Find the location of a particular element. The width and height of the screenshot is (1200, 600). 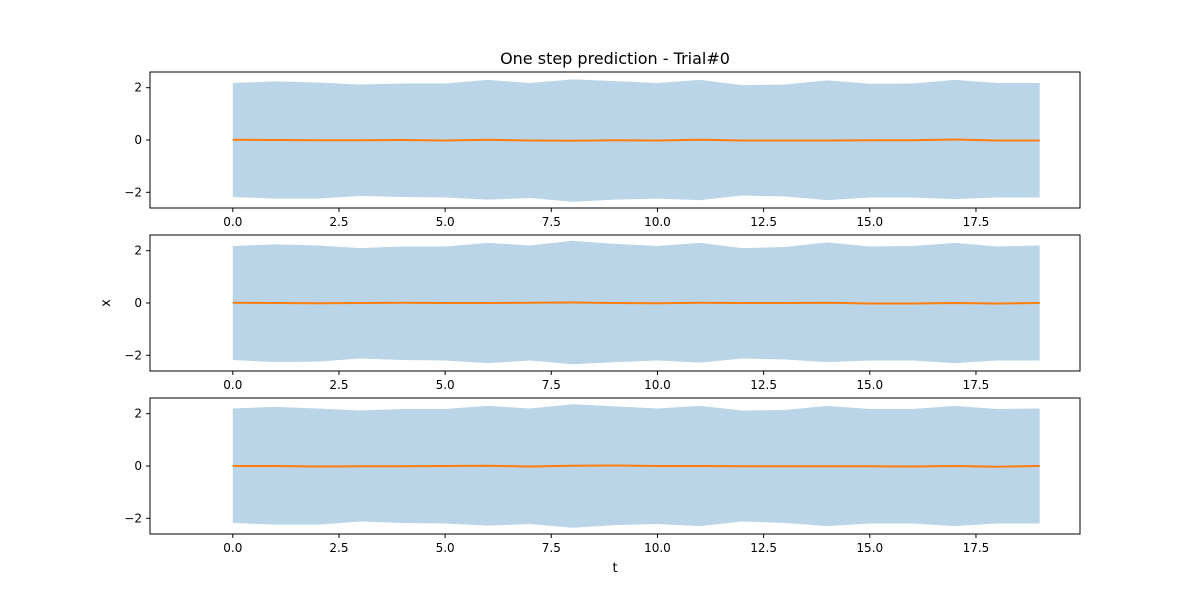

figure-title: One step prediction - Trial#0 is located at coordinates (615, 58).